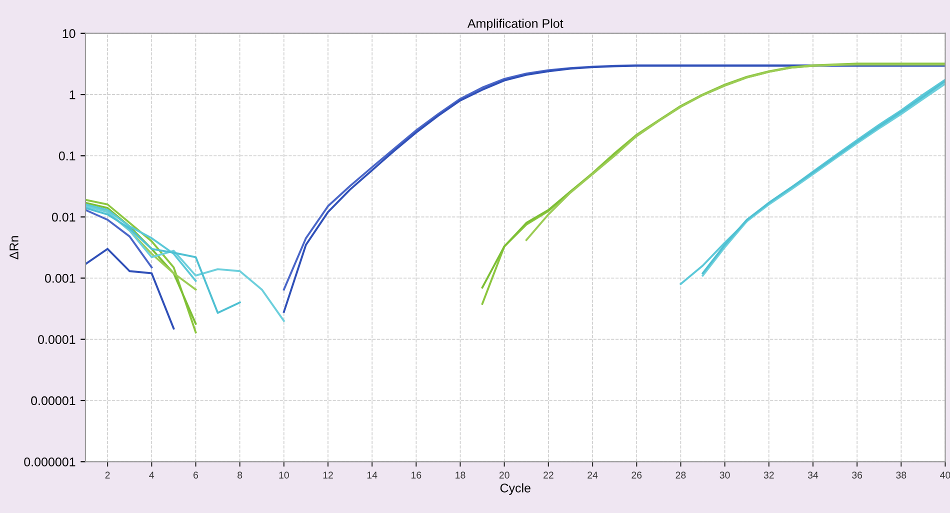  I want to click on x-tick-label: 26, so click(637, 475).